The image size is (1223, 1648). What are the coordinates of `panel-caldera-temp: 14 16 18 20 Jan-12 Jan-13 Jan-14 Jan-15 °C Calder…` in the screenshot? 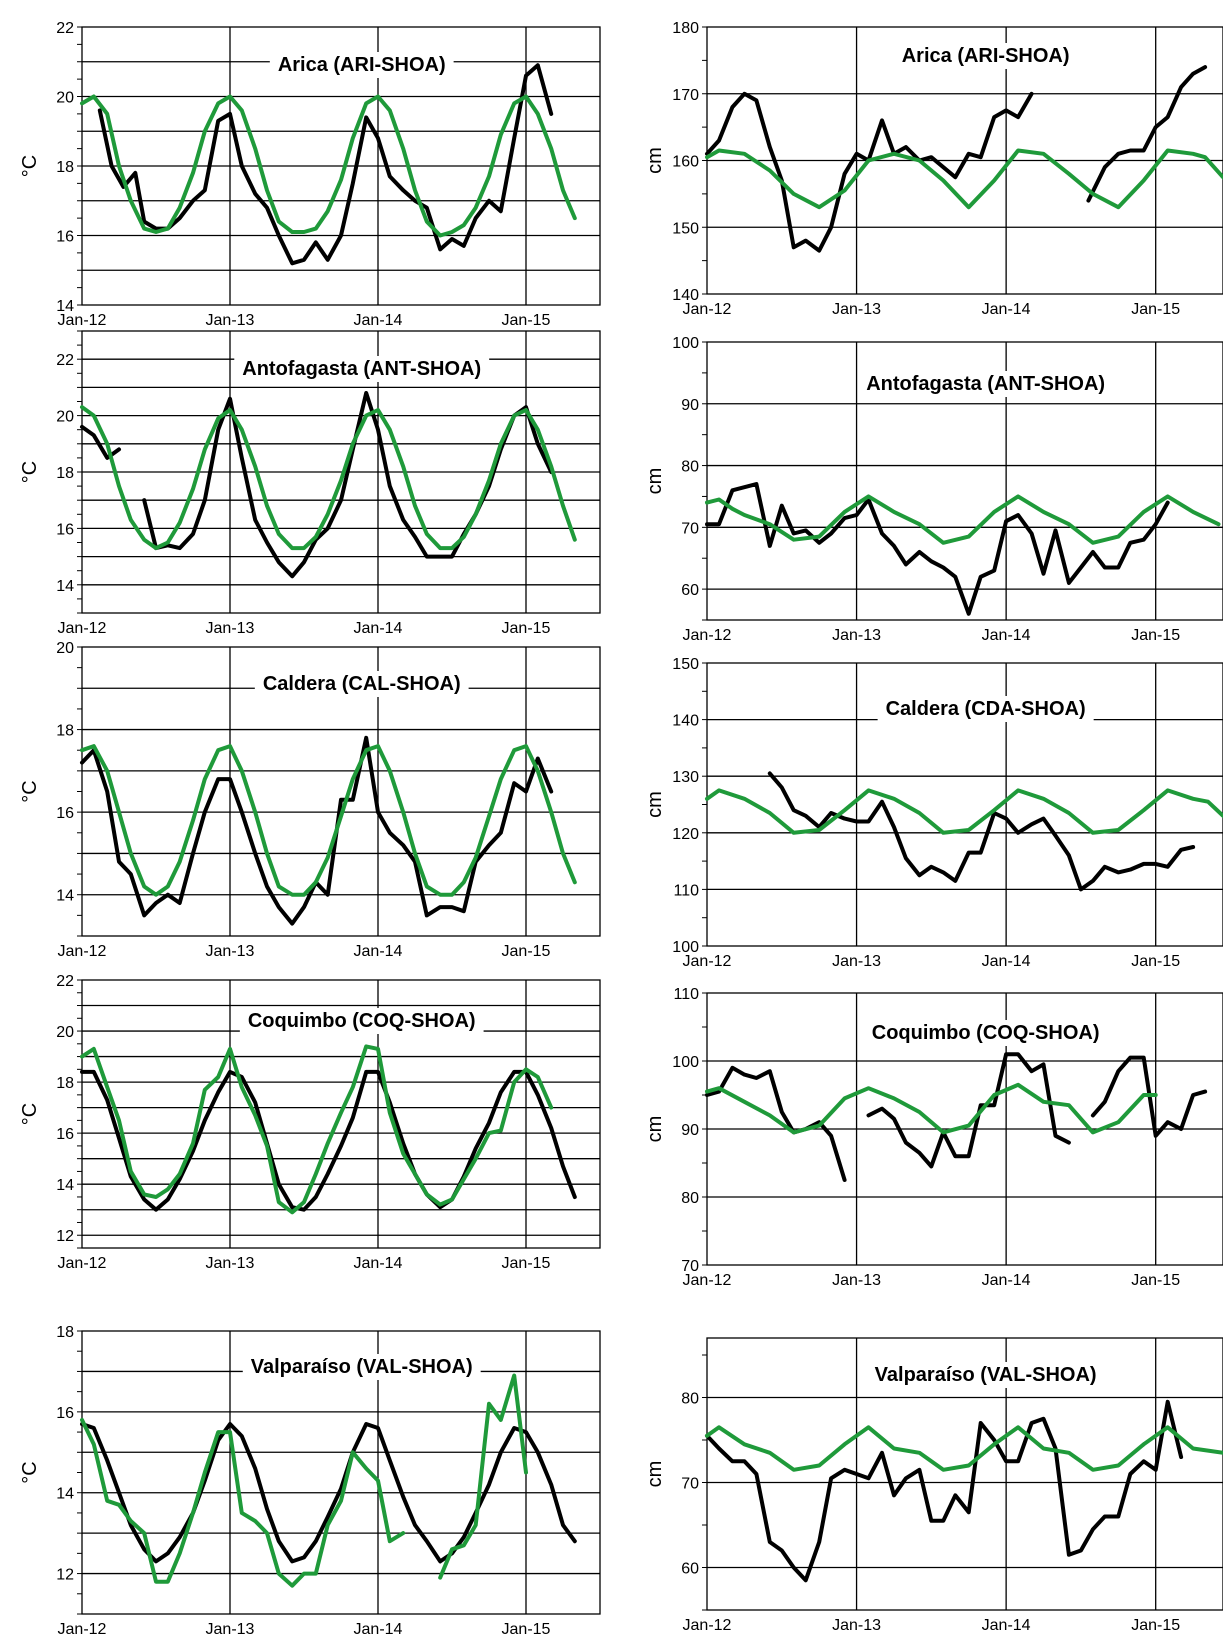 It's located at (310, 800).